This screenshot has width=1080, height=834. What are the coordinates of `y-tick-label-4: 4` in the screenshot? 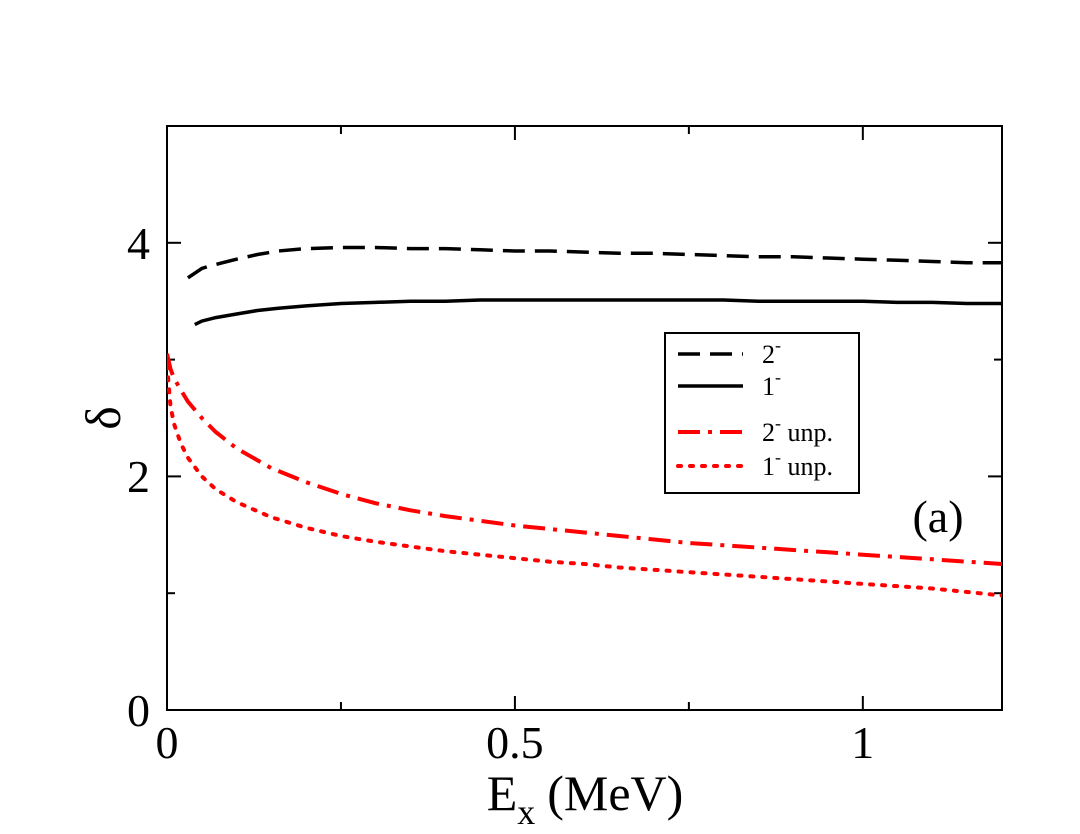 It's located at (138, 243).